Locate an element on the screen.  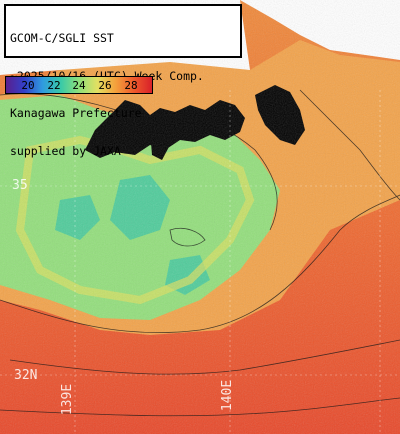
color-legend: 20 22 24 26 28 is located at coordinates (79, 85).